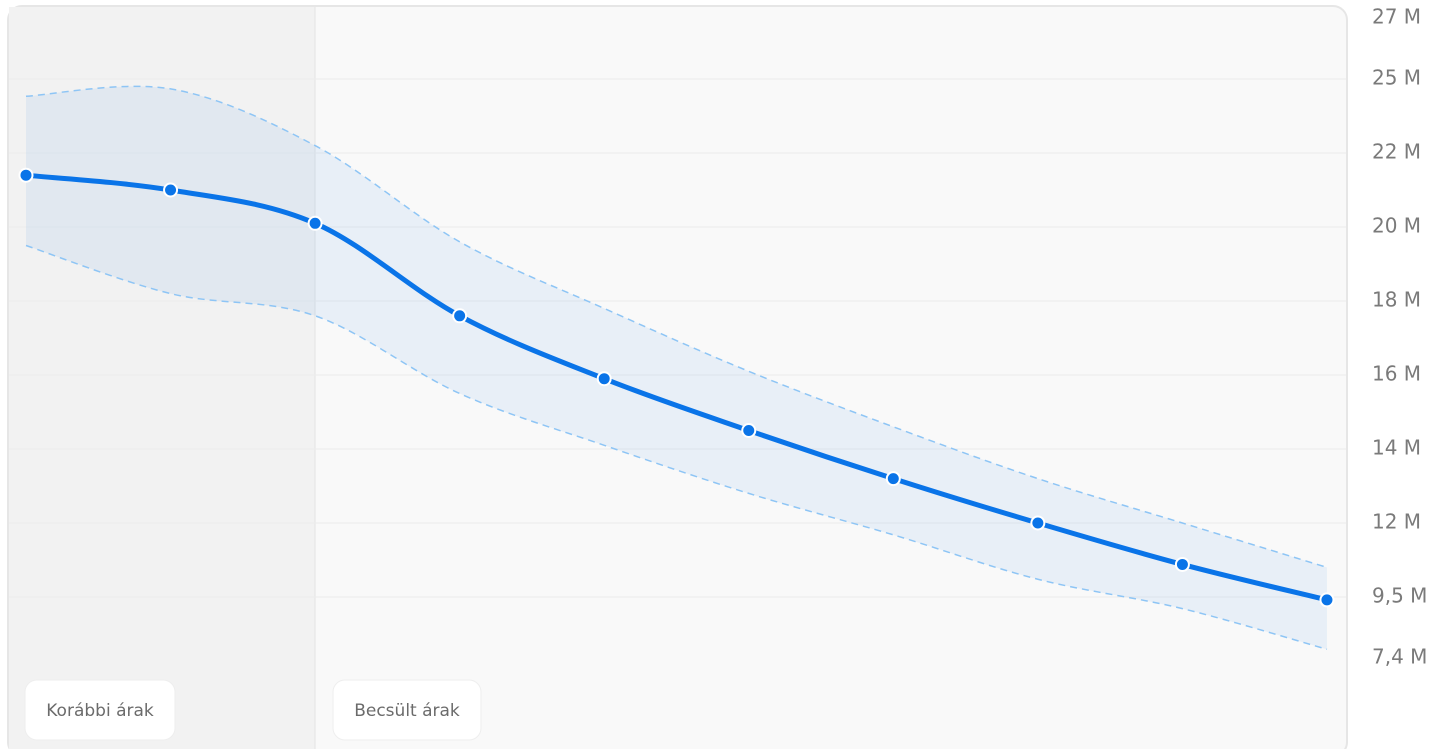  What do you see at coordinates (1399, 596) in the screenshot?
I see `y-tick-label: 9,5 M` at bounding box center [1399, 596].